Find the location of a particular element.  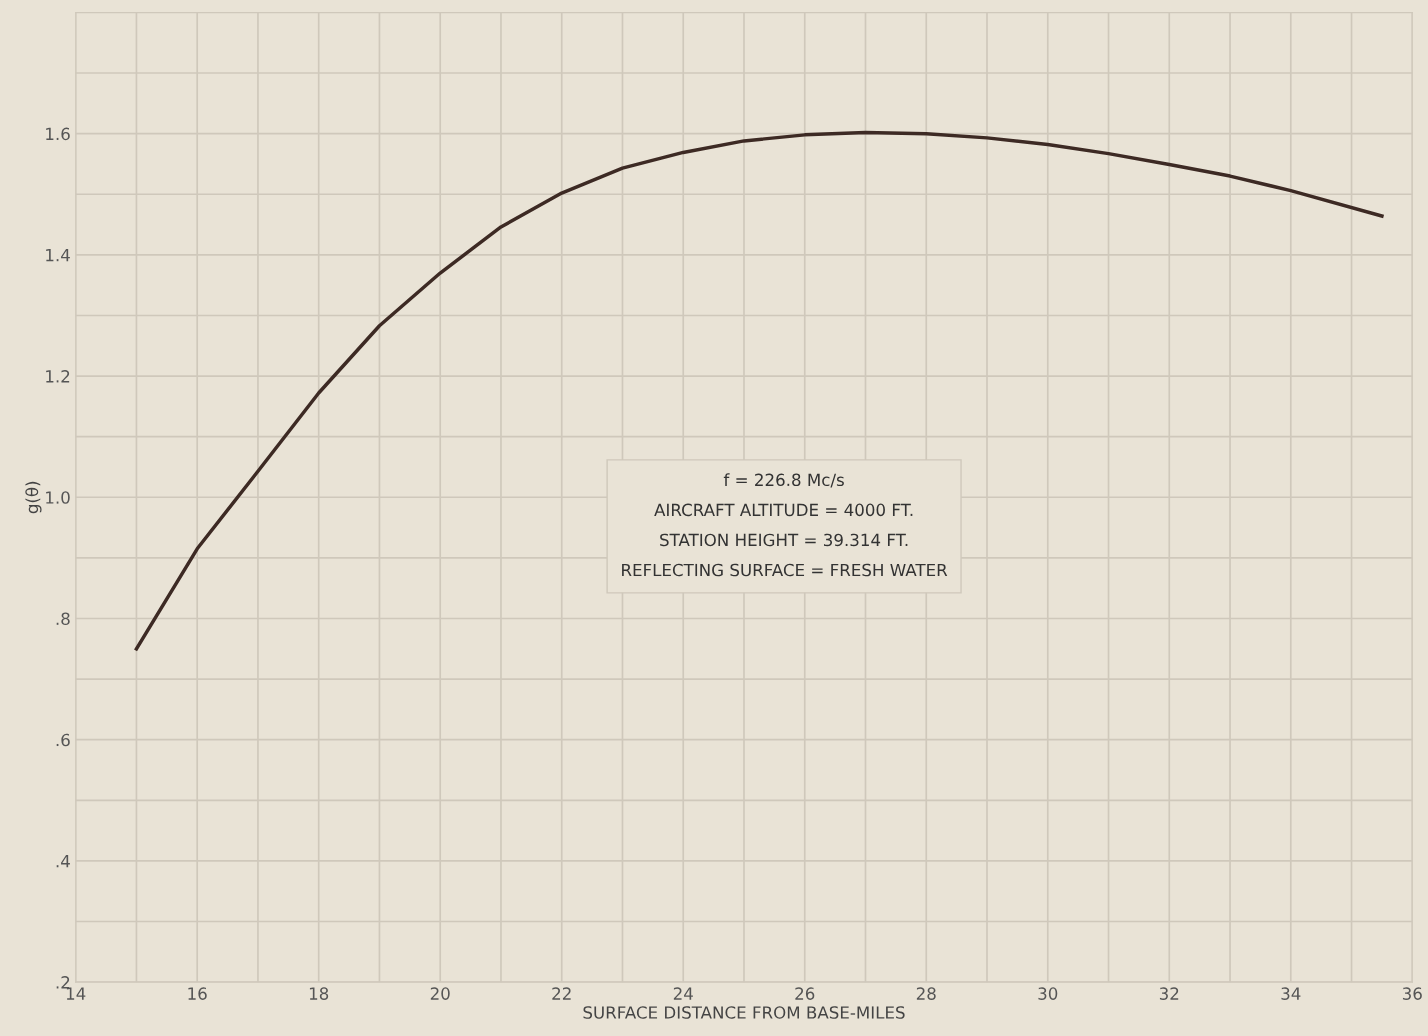

x-tick-label: 32 is located at coordinates (1169, 993).